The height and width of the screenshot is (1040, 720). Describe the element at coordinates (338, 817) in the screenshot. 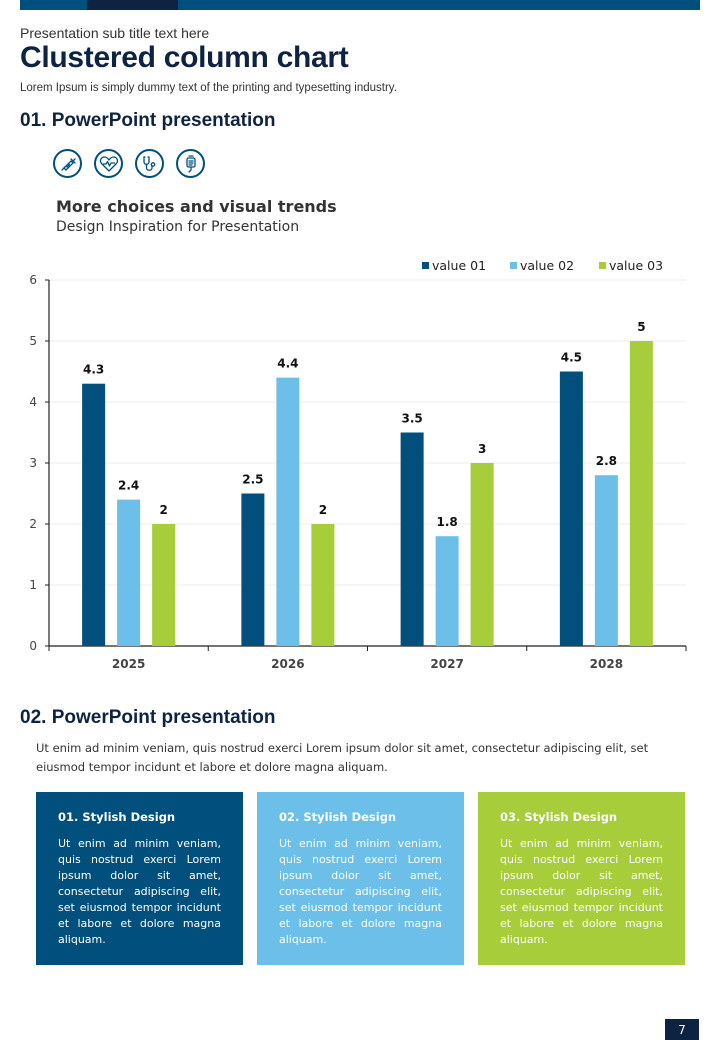

I see `card-title: 02. Stylish Design` at that location.